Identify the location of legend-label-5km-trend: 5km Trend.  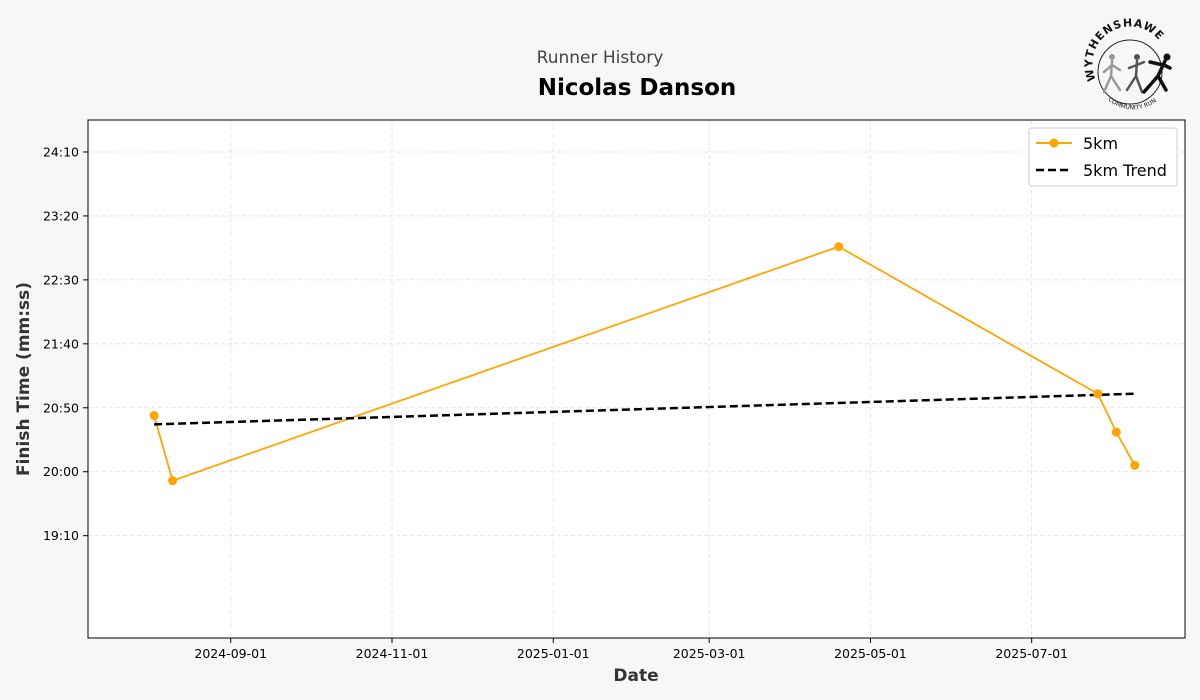
(1125, 170).